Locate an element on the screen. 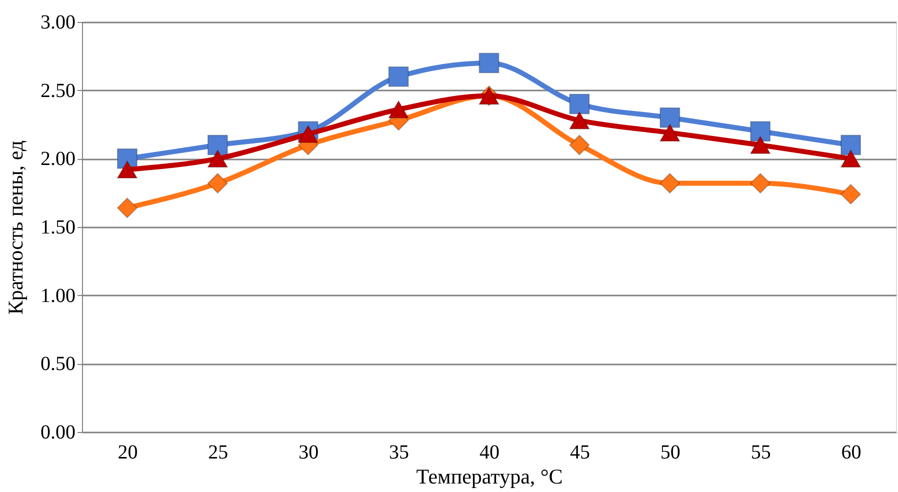  x-tick-label: 40 is located at coordinates (490, 453).